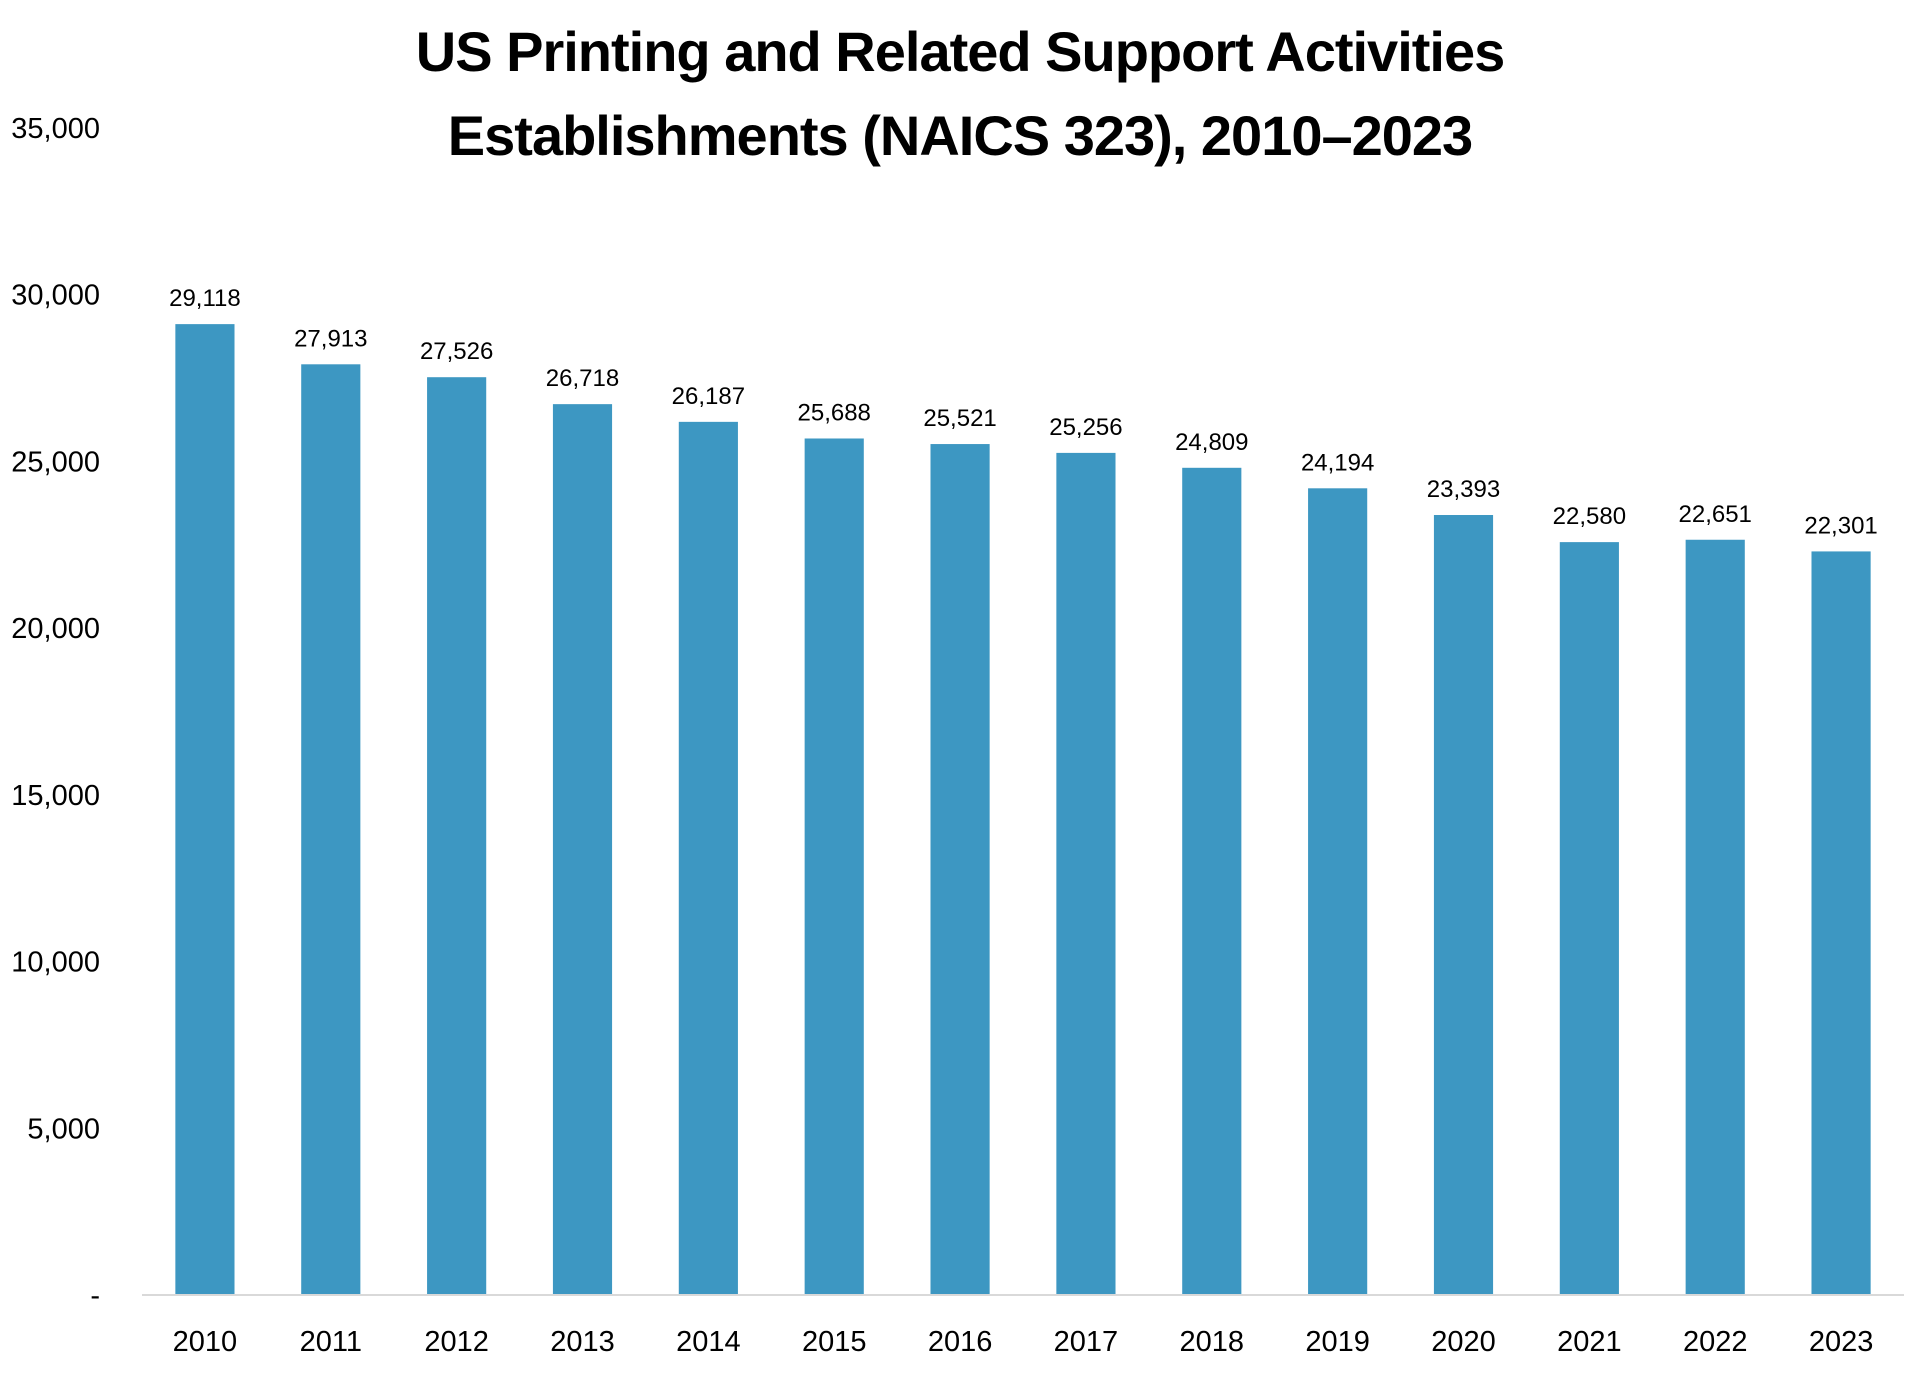 The image size is (1920, 1400). What do you see at coordinates (1841, 1342) in the screenshot?
I see `x-tick-label: 2023` at bounding box center [1841, 1342].